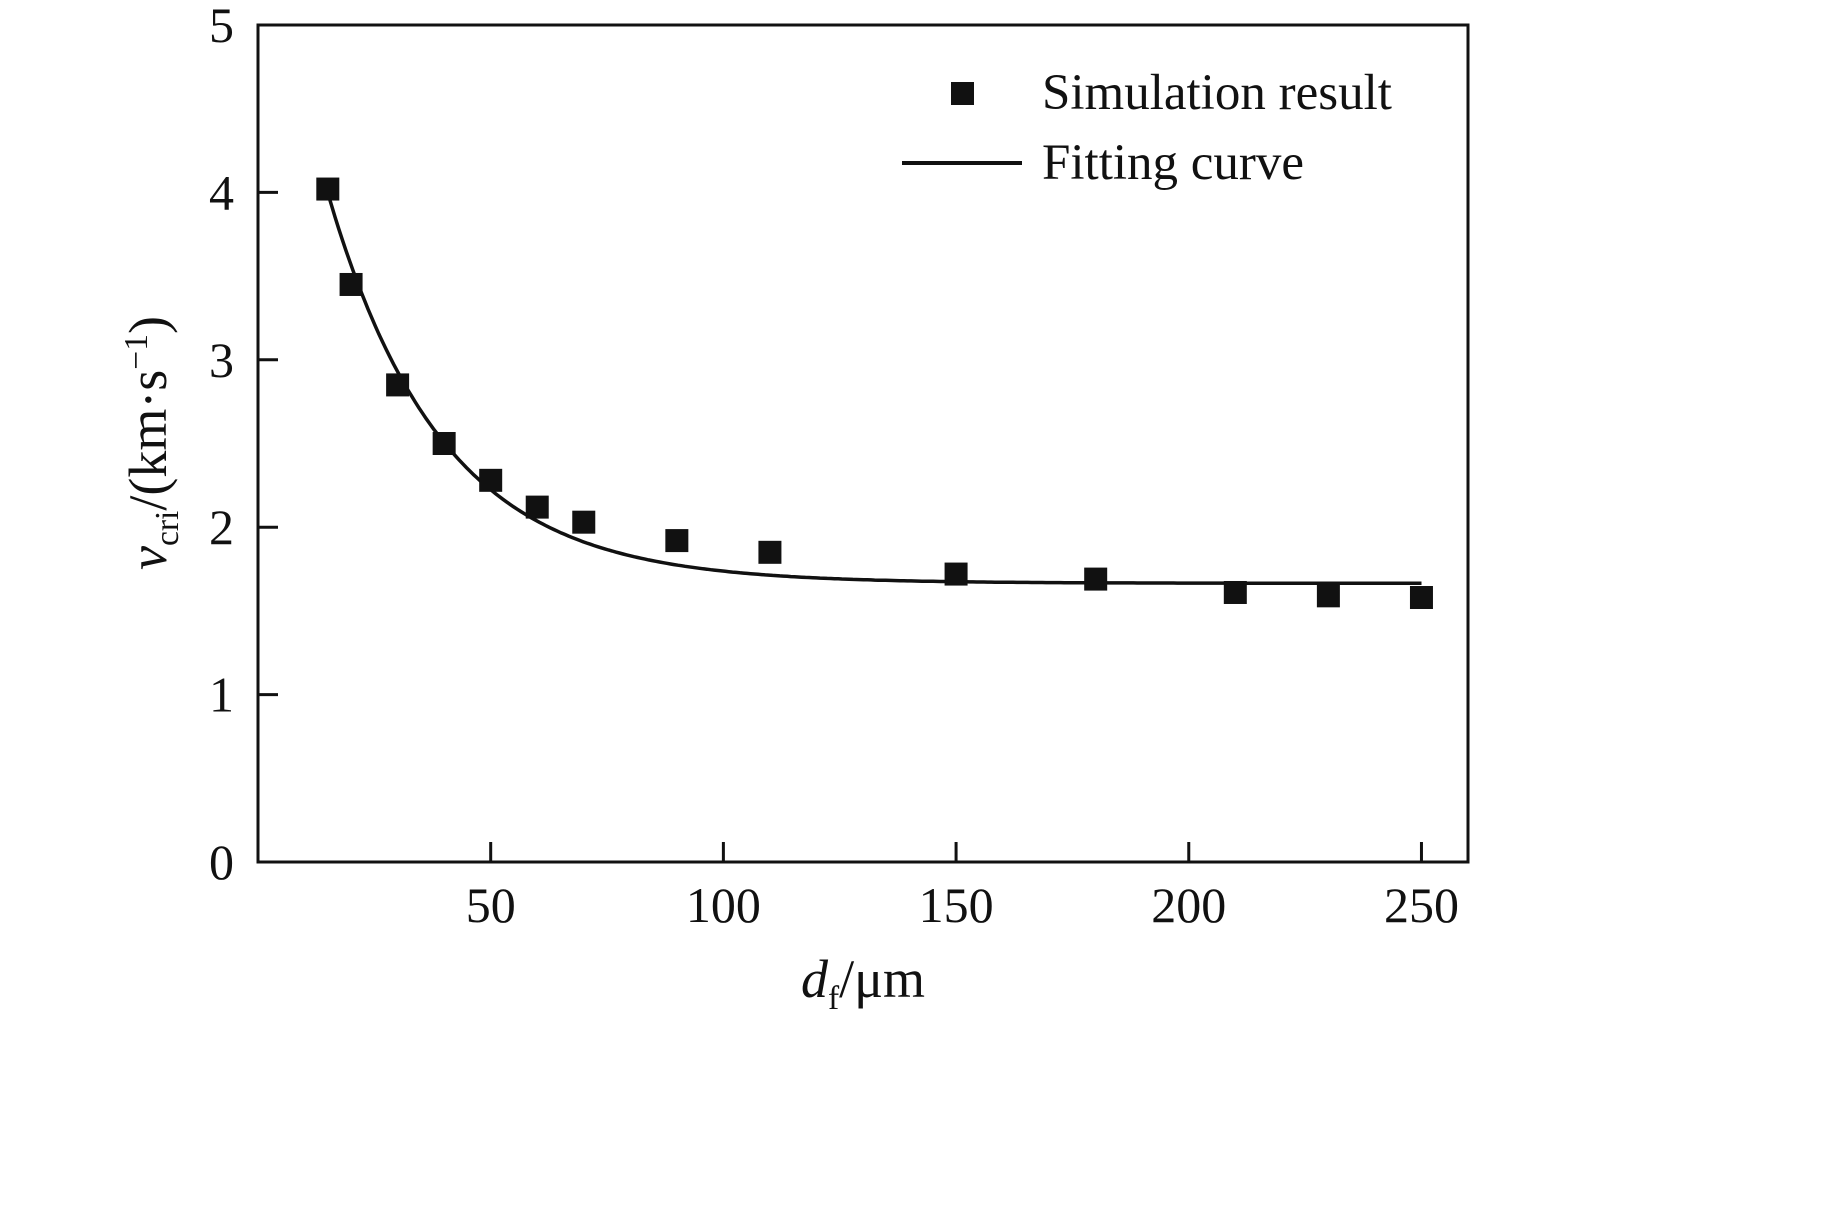 The width and height of the screenshot is (1843, 1215). I want to click on legend-label-fitting: Fitting curve, so click(1173, 163).